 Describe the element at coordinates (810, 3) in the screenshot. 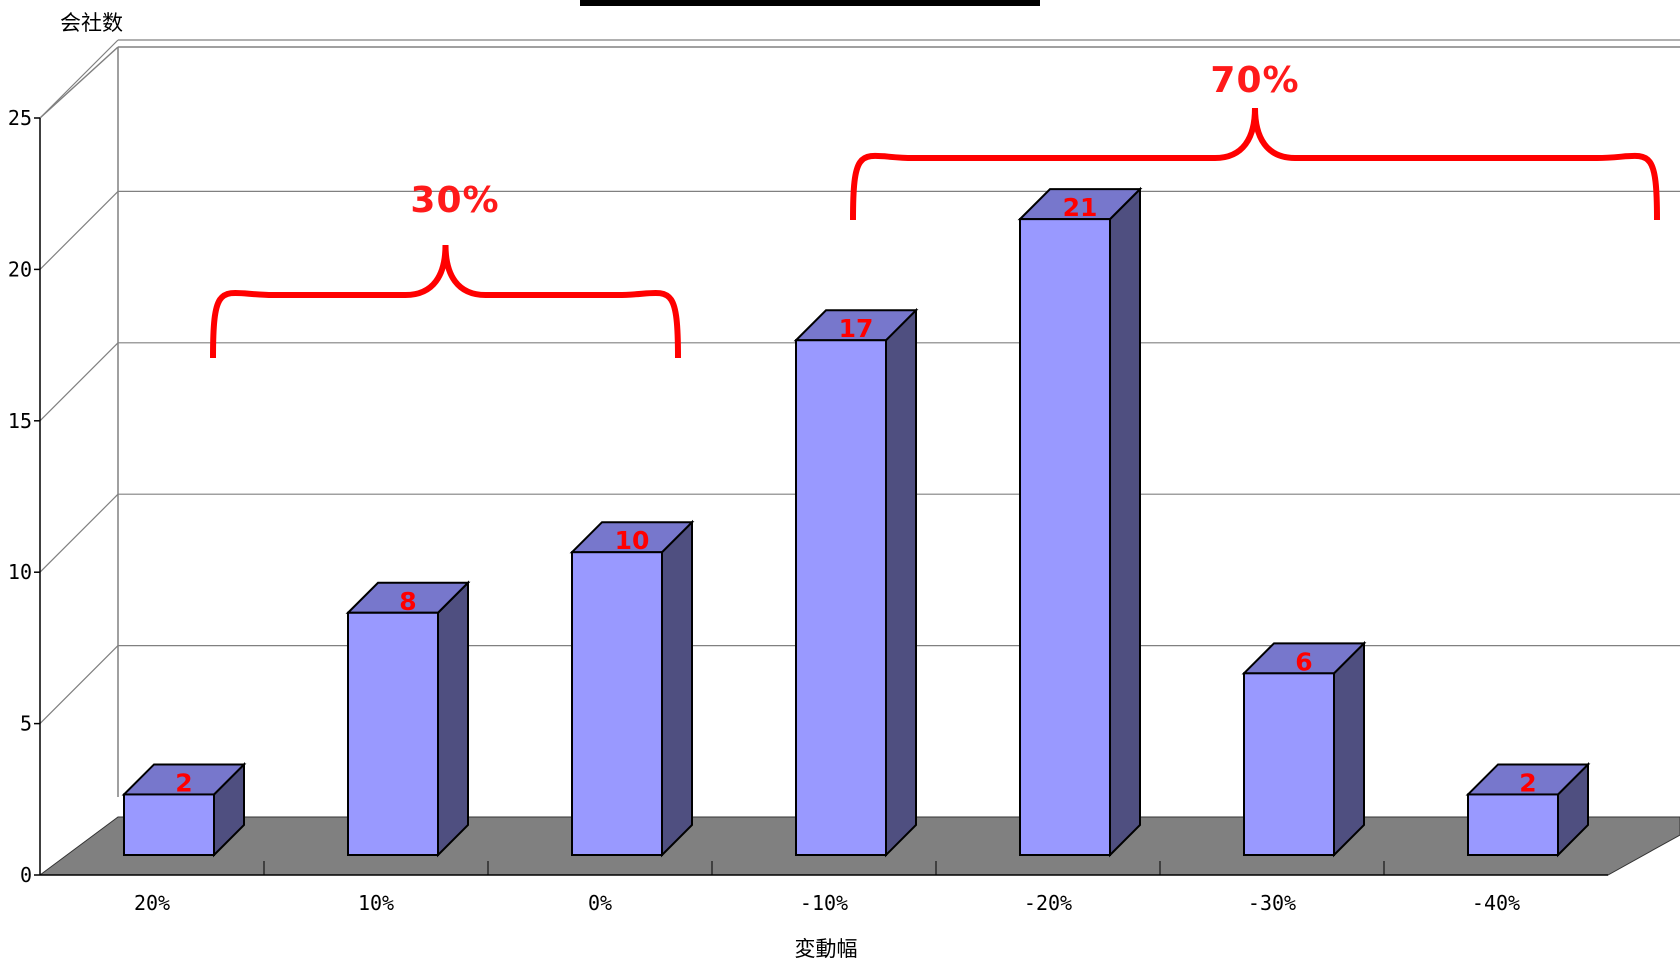

I see `title-bar` at that location.